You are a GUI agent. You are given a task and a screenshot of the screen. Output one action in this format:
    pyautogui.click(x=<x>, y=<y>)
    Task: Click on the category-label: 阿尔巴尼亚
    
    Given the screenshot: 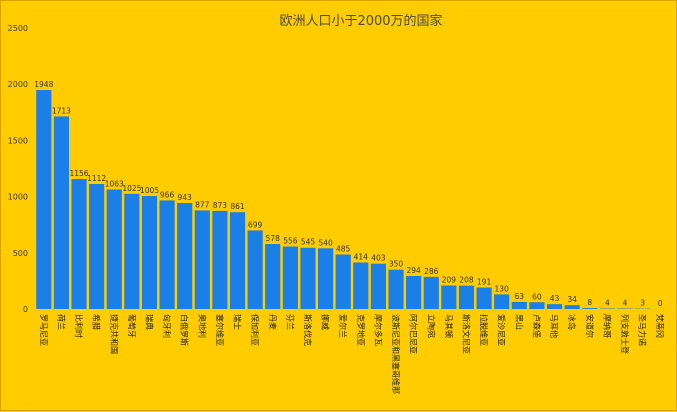 What is the action you would take?
    pyautogui.click(x=414, y=334)
    